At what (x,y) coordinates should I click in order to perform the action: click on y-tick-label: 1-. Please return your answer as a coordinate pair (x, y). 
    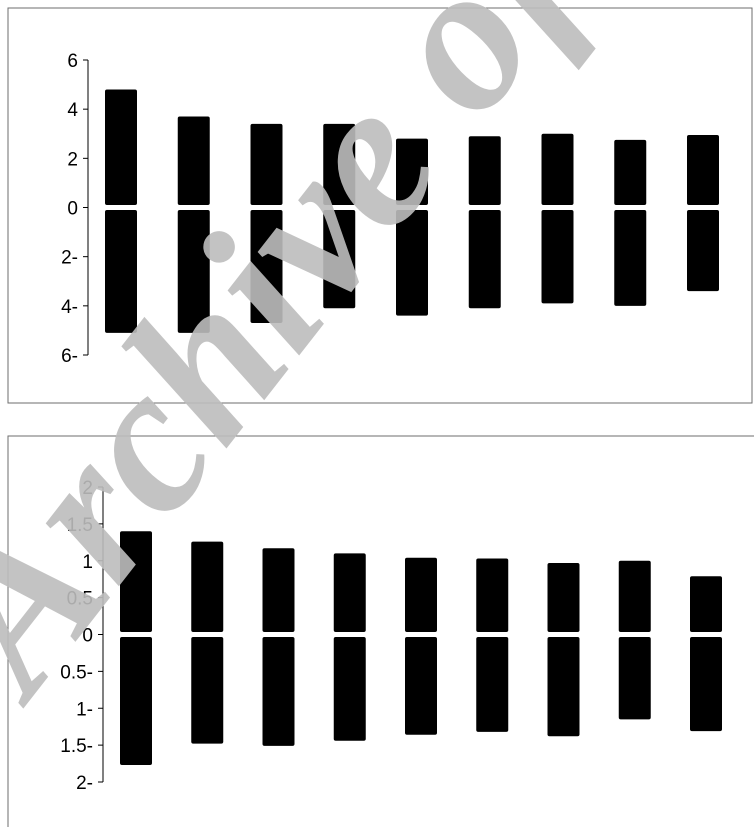
    Looking at the image, I should click on (84, 709).